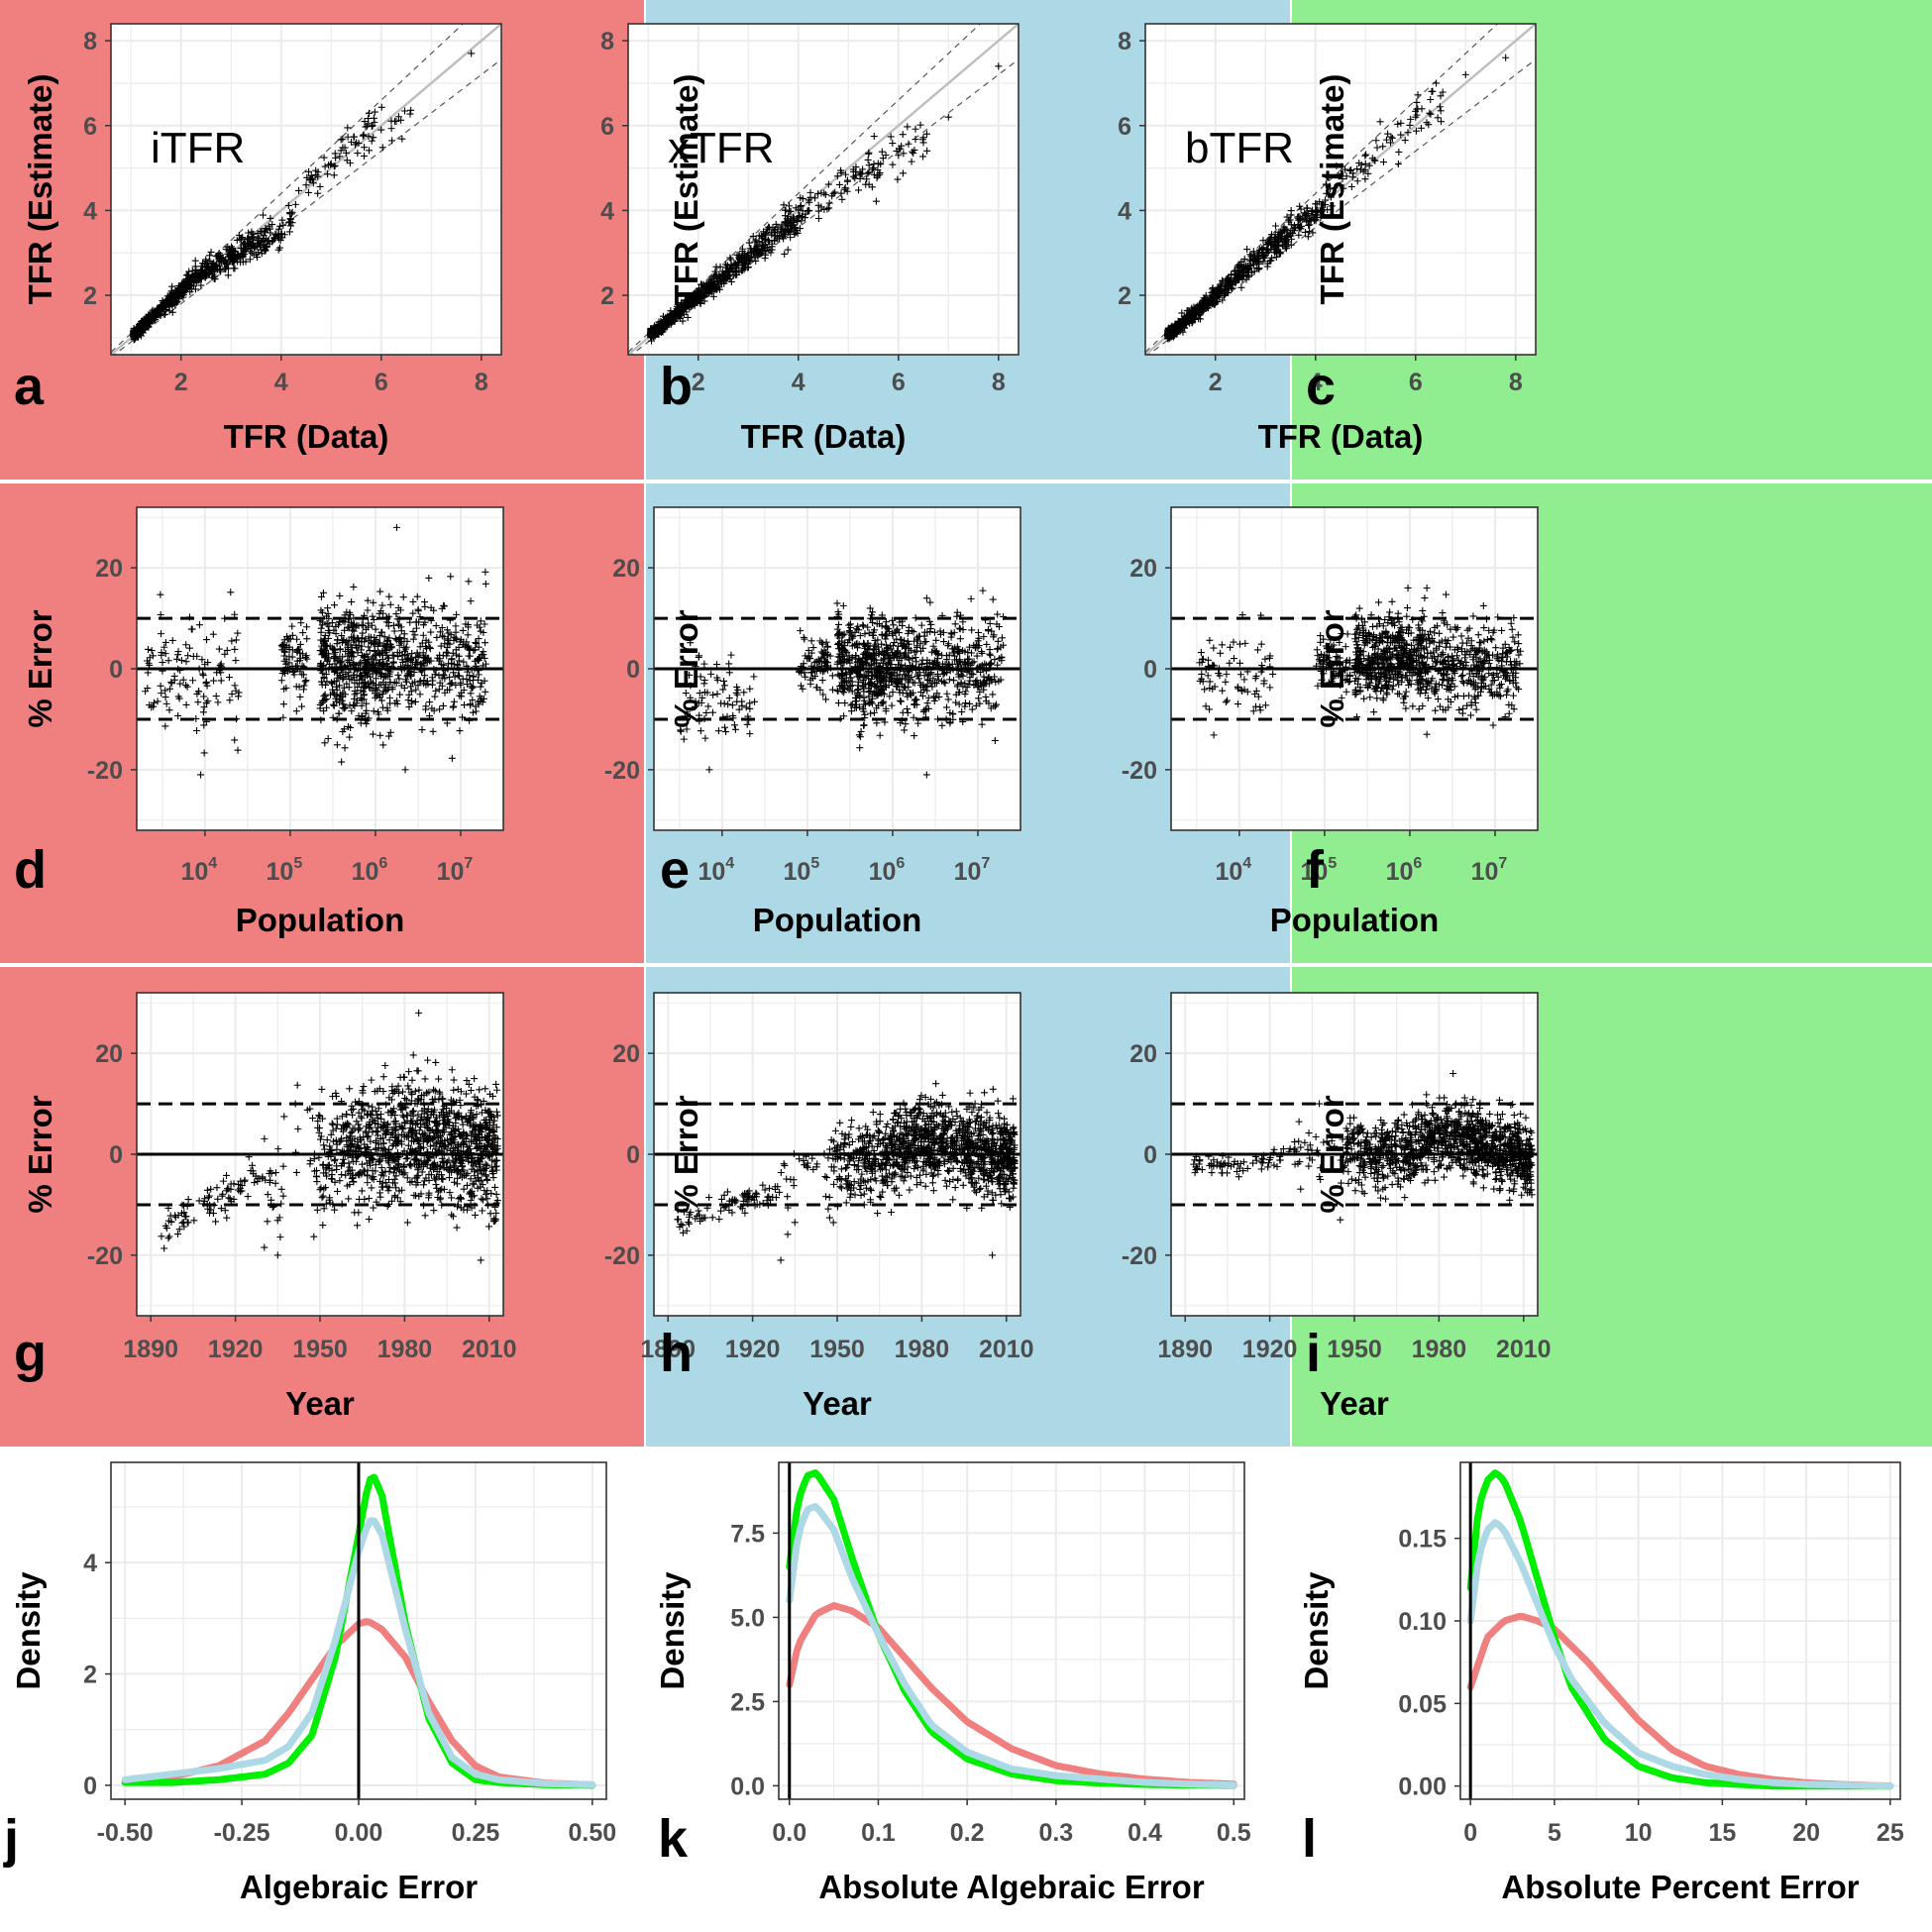 The height and width of the screenshot is (1932, 1932). I want to click on x-tick-label: 8, so click(1516, 382).